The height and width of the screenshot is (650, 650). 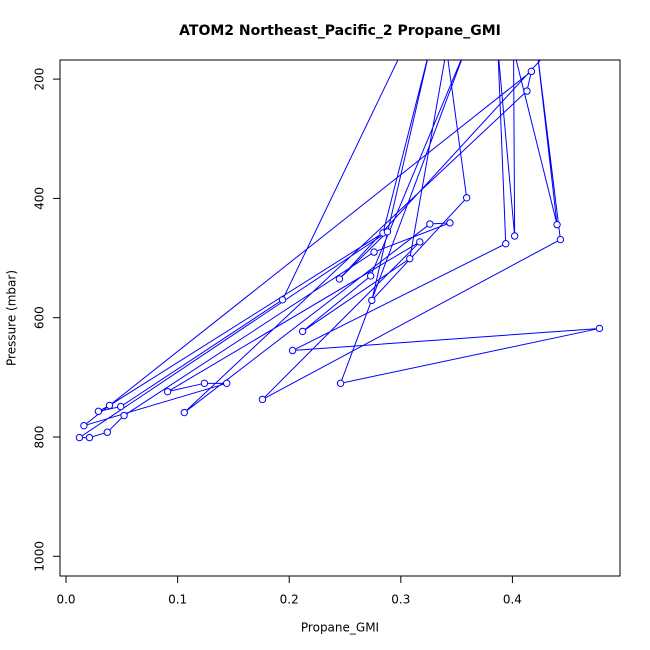 I want to click on y-tick-label: 600, so click(x=40, y=317).